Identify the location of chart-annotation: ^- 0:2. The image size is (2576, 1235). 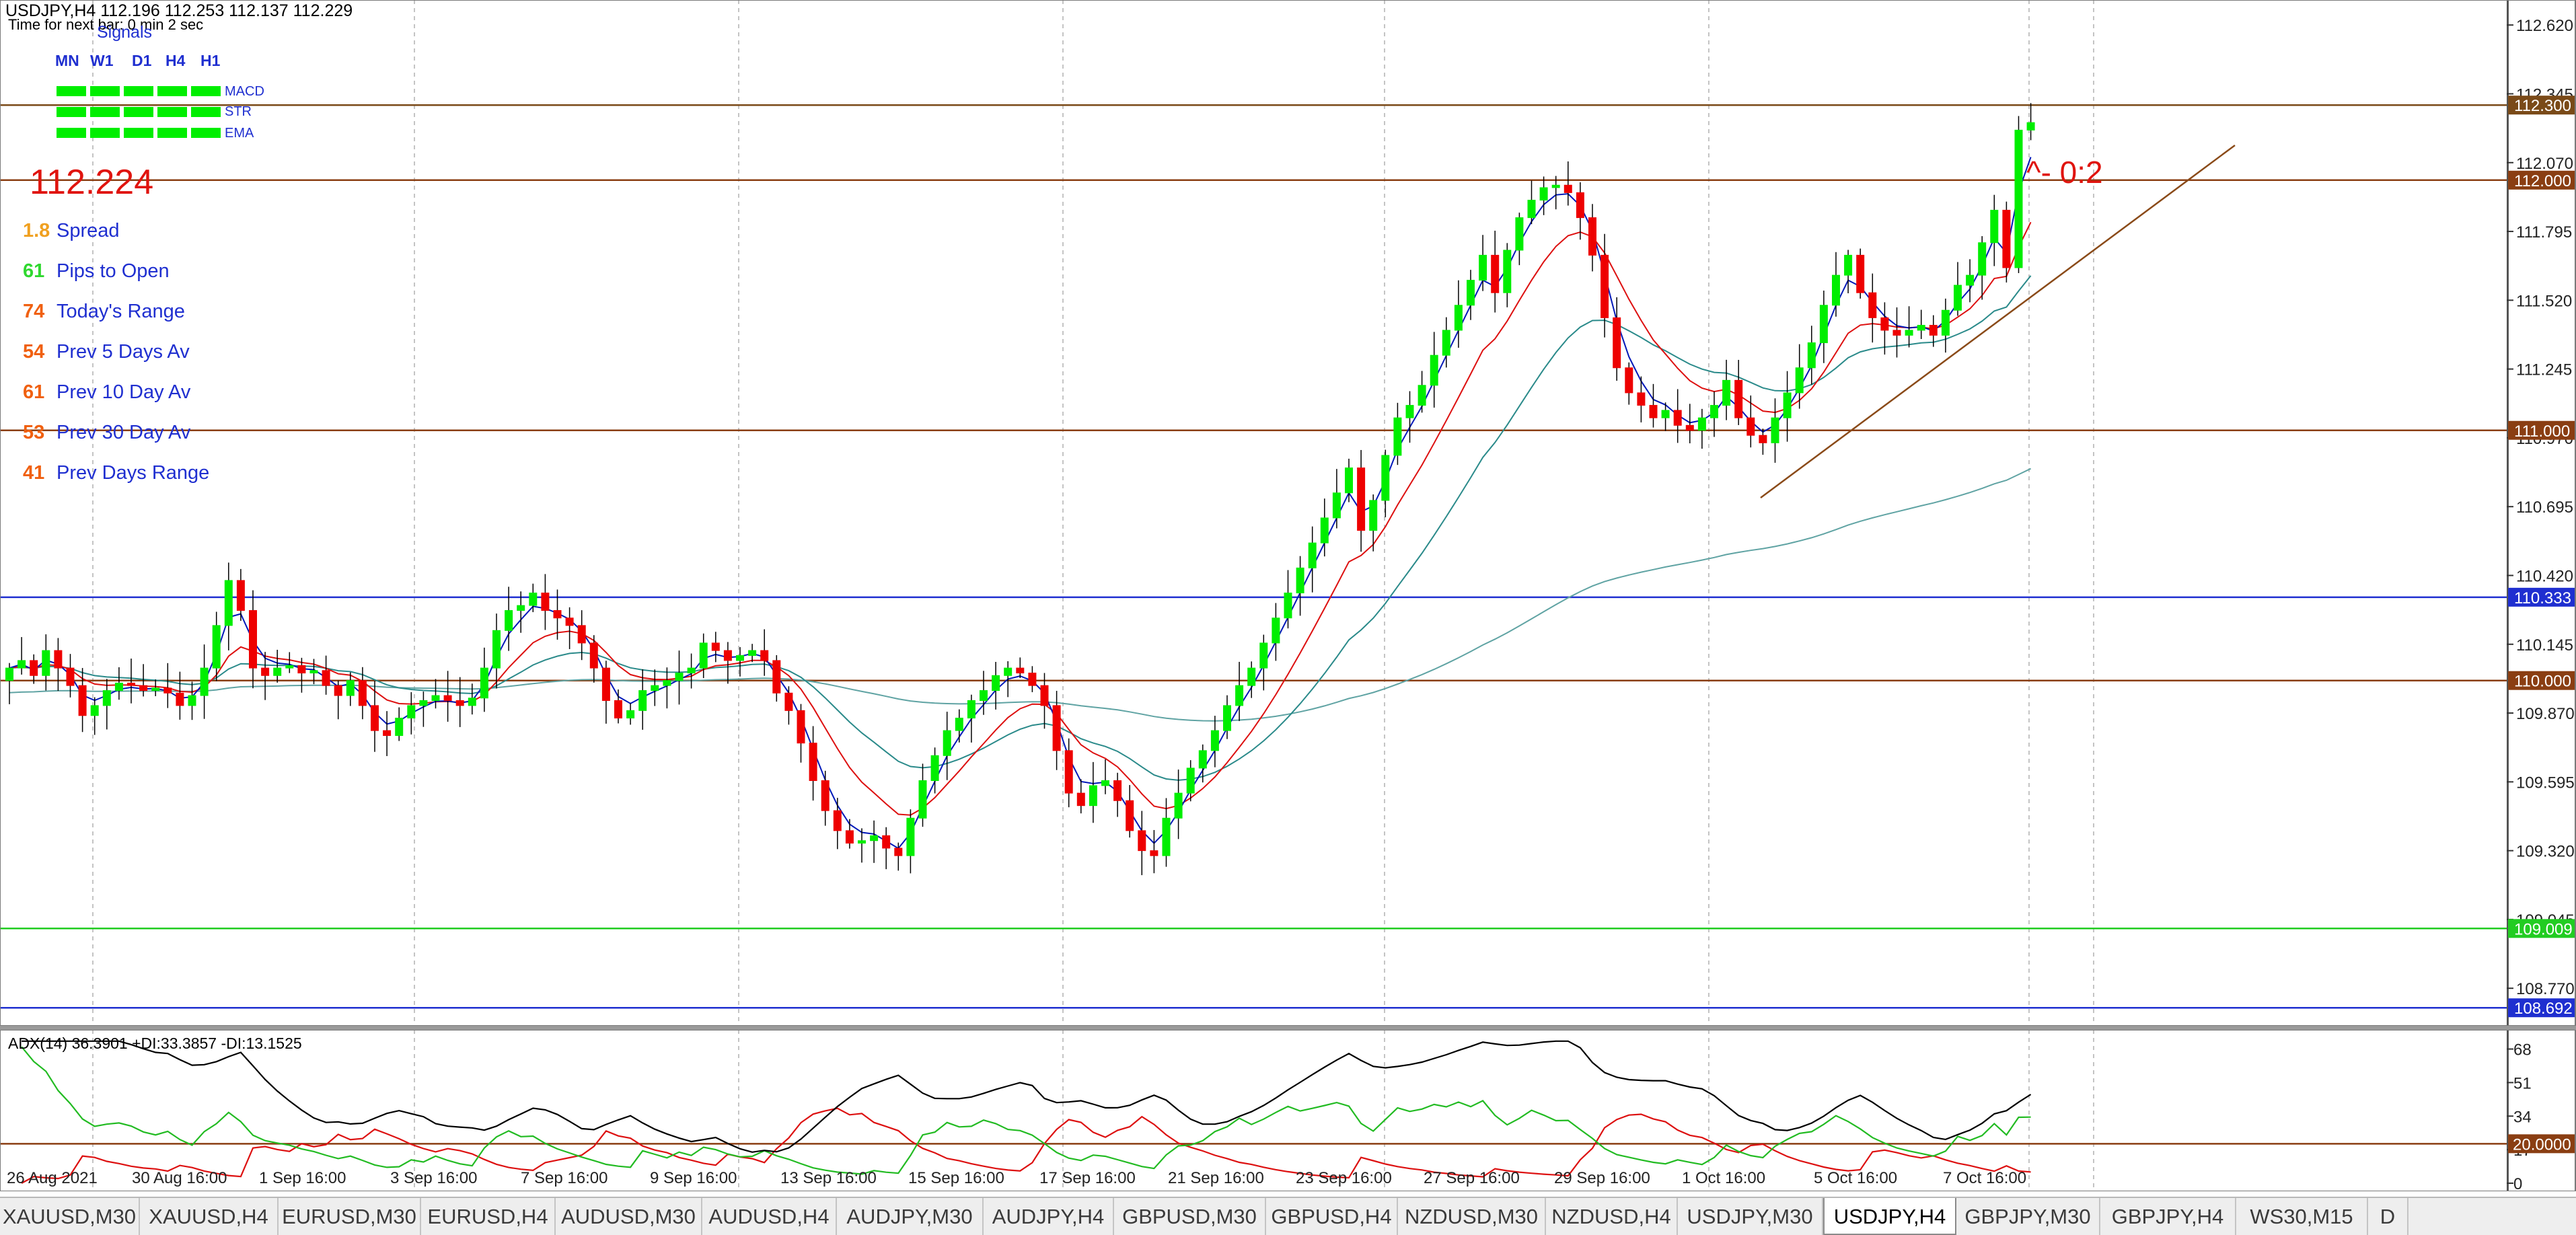
(2064, 172).